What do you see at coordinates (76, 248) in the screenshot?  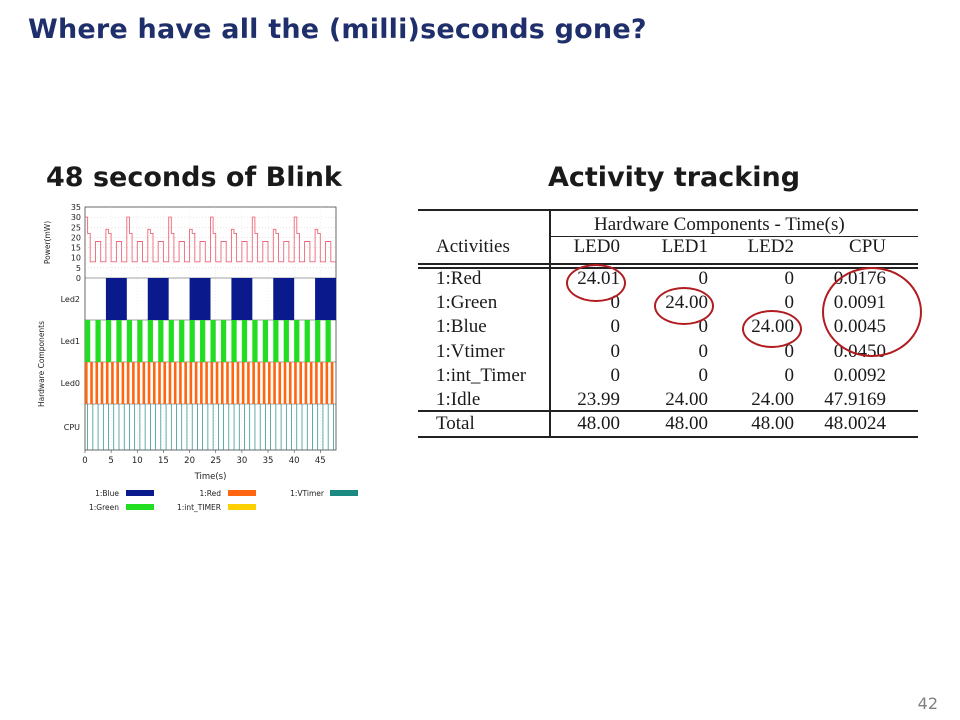 I see `power-tick-label: 15` at bounding box center [76, 248].